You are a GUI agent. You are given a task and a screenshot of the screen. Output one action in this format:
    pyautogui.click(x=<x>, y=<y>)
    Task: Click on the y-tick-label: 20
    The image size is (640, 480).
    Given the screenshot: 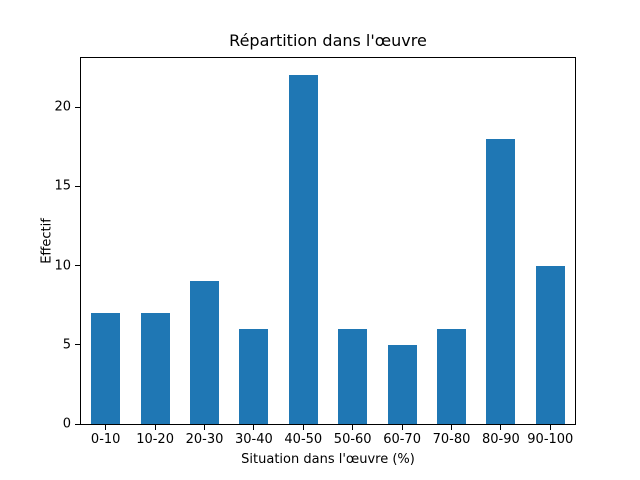 What is the action you would take?
    pyautogui.click(x=62, y=107)
    